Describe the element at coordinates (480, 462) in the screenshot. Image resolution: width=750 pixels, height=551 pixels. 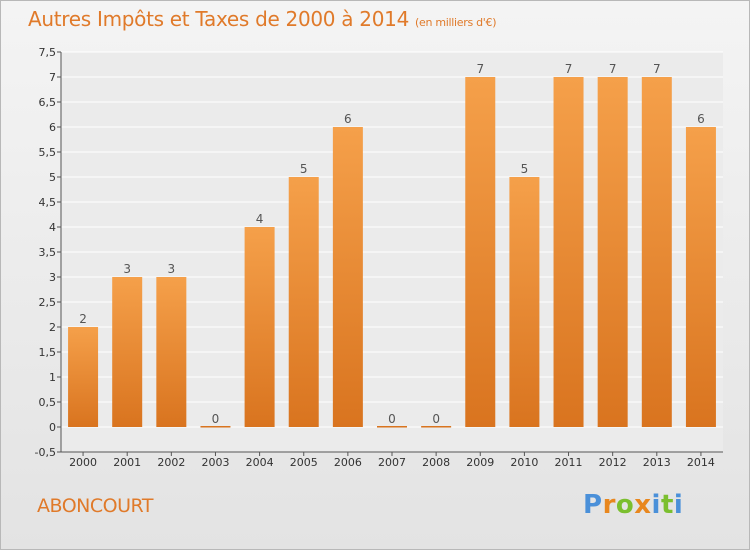
I see `x-tick-label: 2009` at that location.